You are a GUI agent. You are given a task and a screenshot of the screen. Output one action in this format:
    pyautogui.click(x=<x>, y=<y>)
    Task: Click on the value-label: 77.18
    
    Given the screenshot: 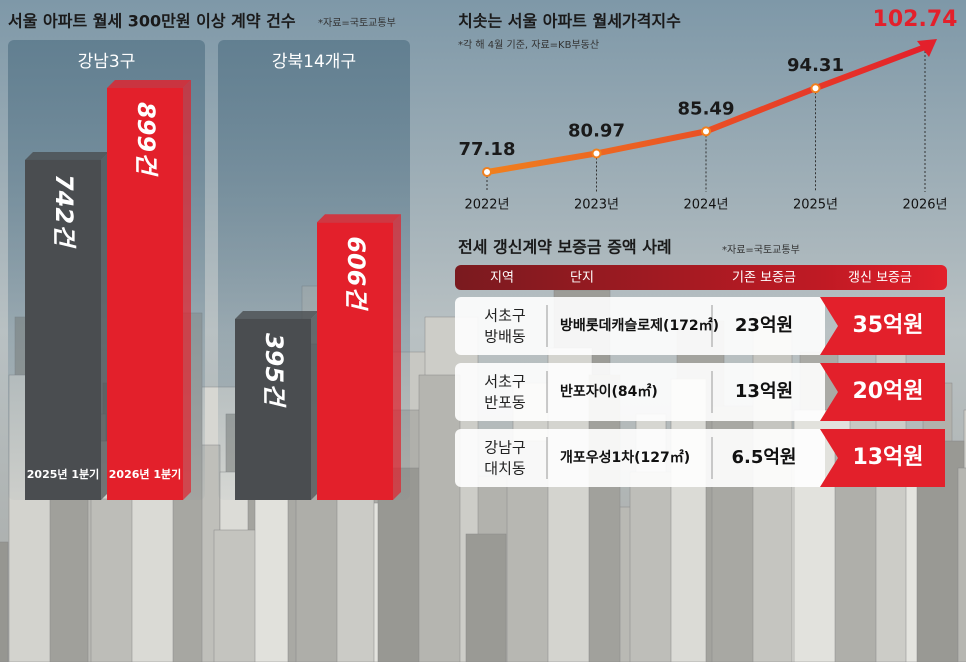 What is the action you would take?
    pyautogui.click(x=487, y=149)
    